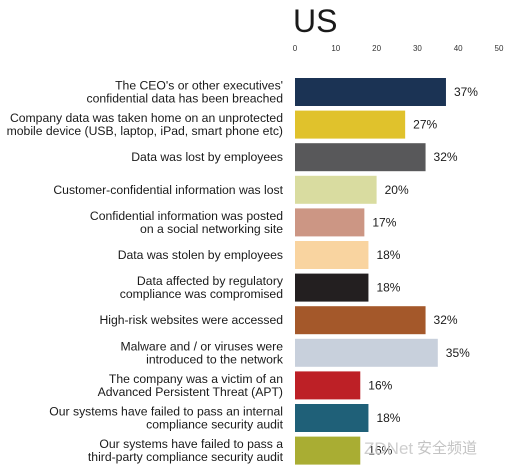 The image size is (508, 474). What do you see at coordinates (315, 21) in the screenshot?
I see `chart-title: US` at bounding box center [315, 21].